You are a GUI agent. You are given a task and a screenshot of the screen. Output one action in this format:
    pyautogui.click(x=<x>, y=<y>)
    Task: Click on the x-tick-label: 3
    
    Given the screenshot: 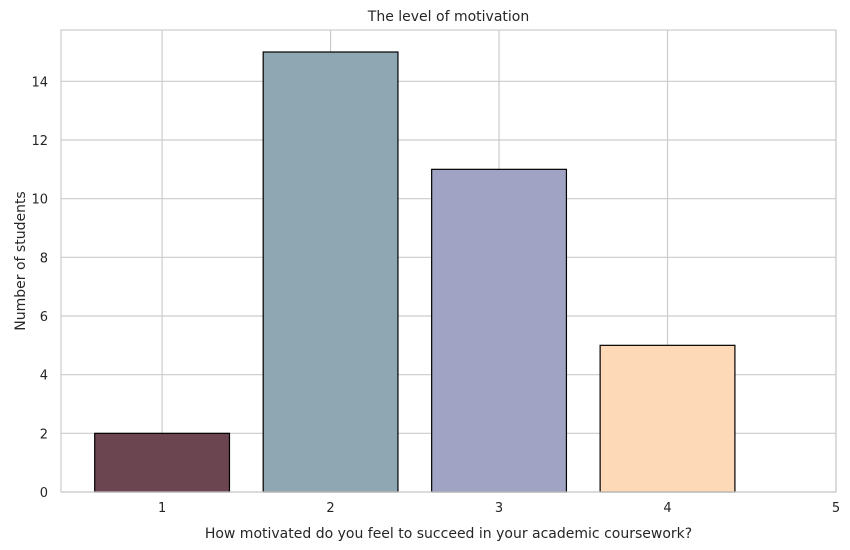 What is the action you would take?
    pyautogui.click(x=499, y=508)
    